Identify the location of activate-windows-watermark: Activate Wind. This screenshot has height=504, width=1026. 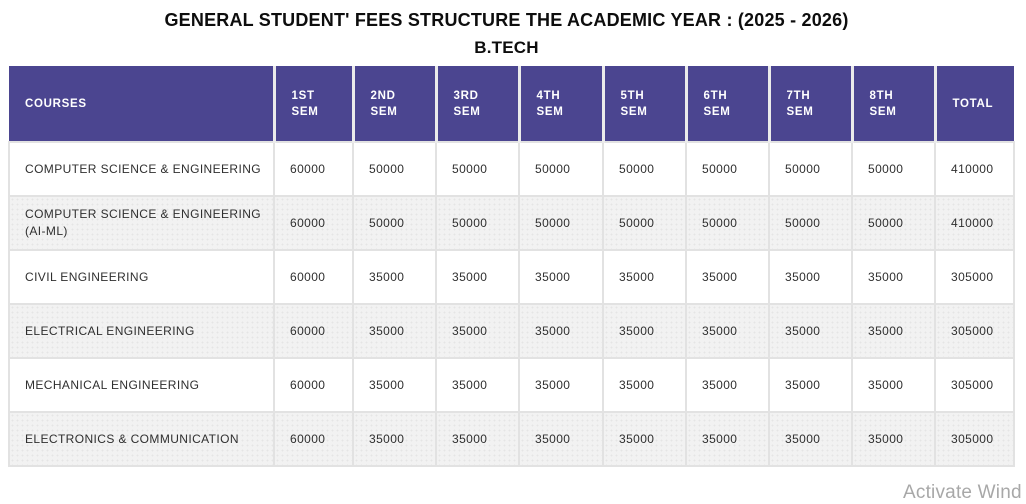
(962, 492).